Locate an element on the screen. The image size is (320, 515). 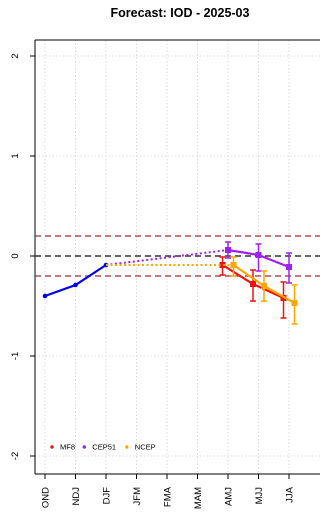
y-tick-label: 2 is located at coordinates (15, 55).